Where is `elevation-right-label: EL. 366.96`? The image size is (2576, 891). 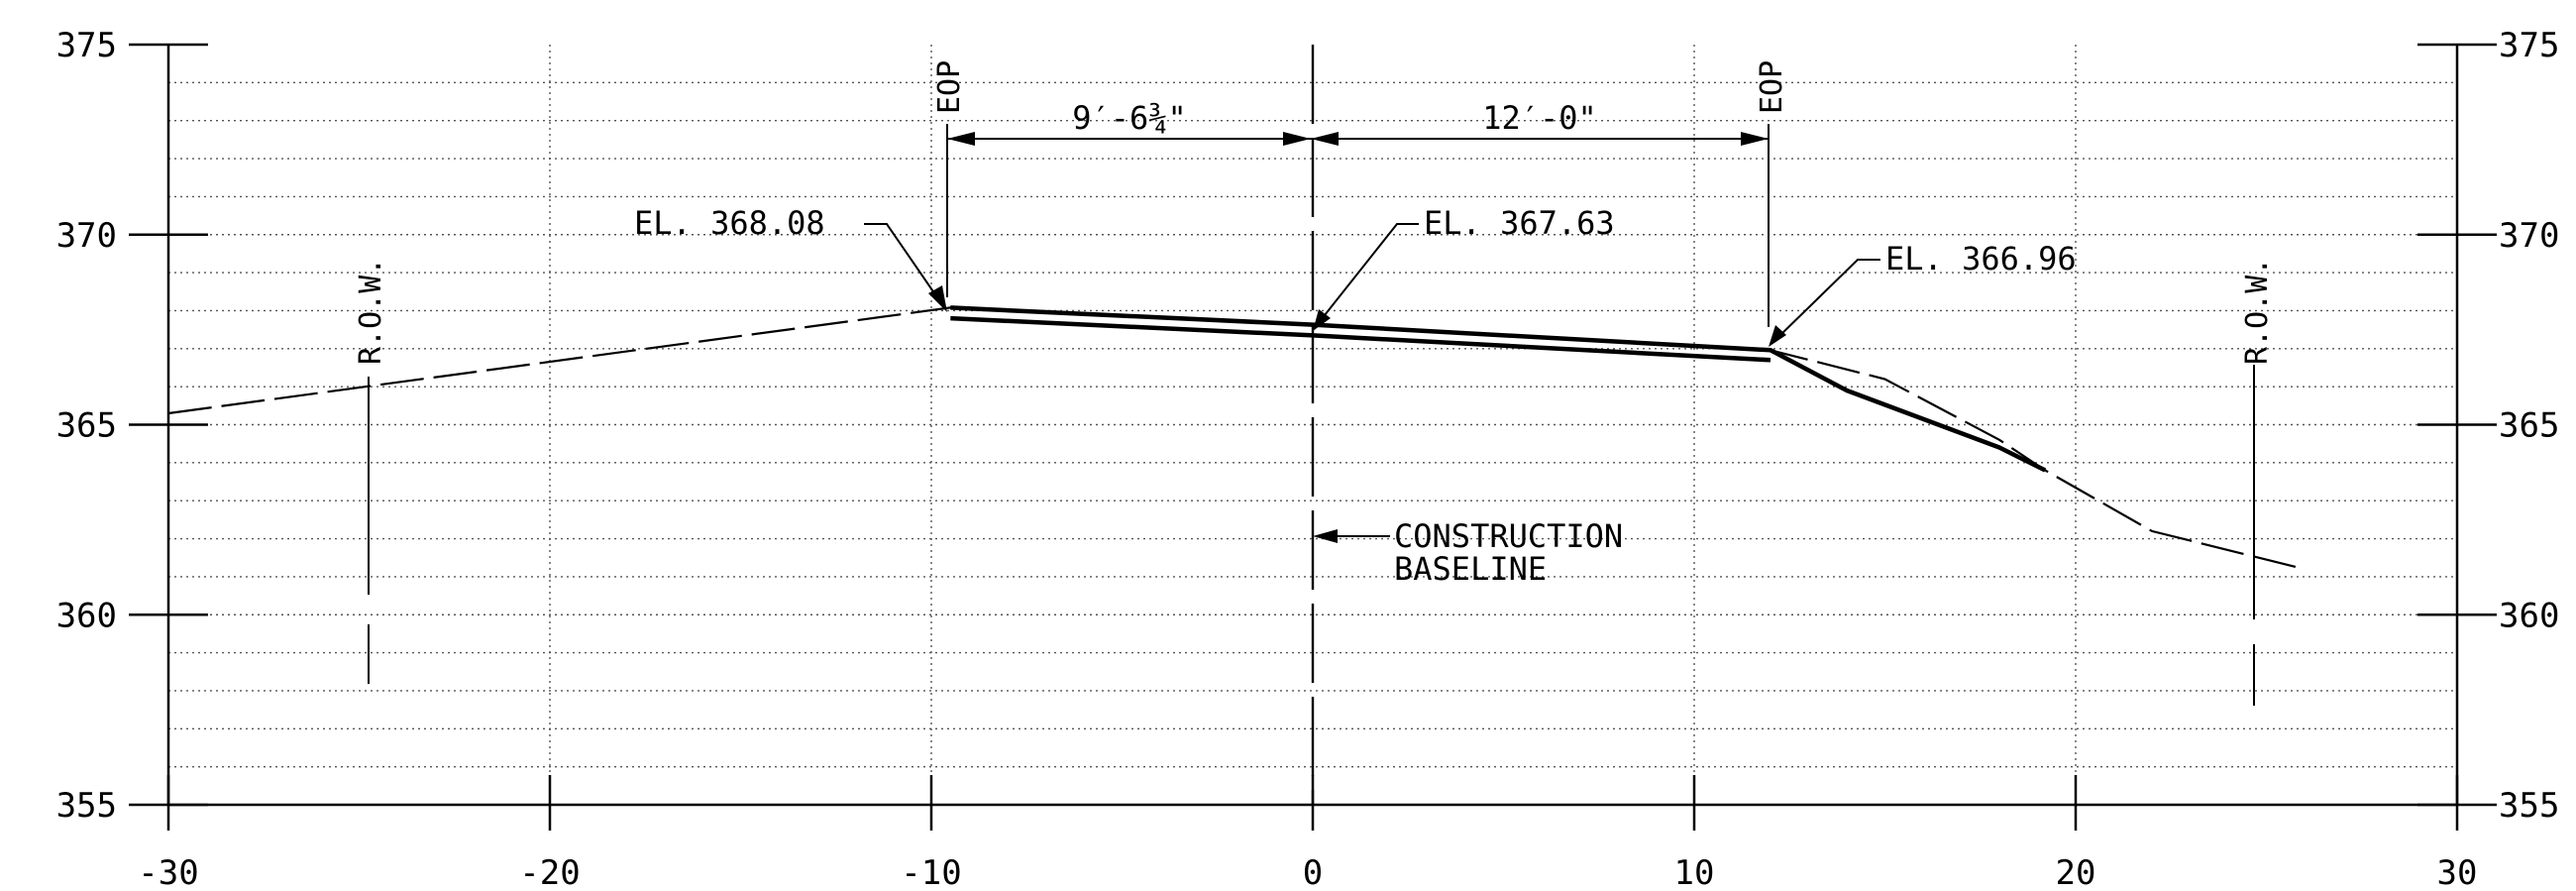 elevation-right-label: EL. 366.96 is located at coordinates (1981, 259).